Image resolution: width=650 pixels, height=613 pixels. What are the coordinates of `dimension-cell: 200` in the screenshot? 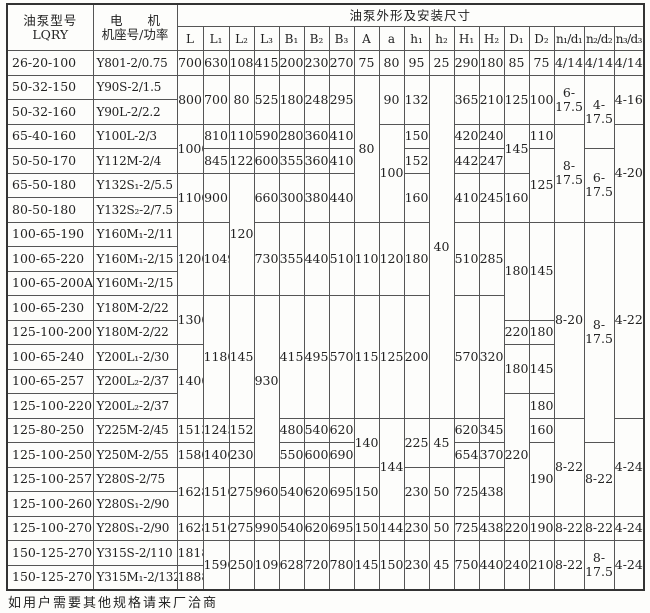 It's located at (416, 357).